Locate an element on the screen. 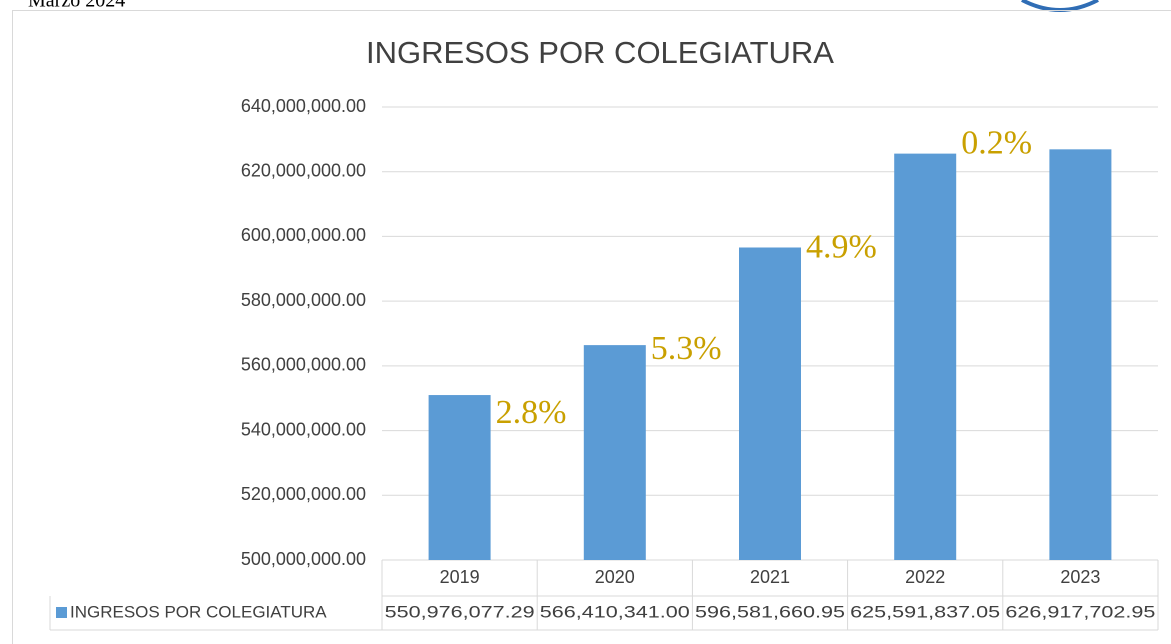 The image size is (1171, 644). growth-annotation: 0.2% is located at coordinates (996, 142).